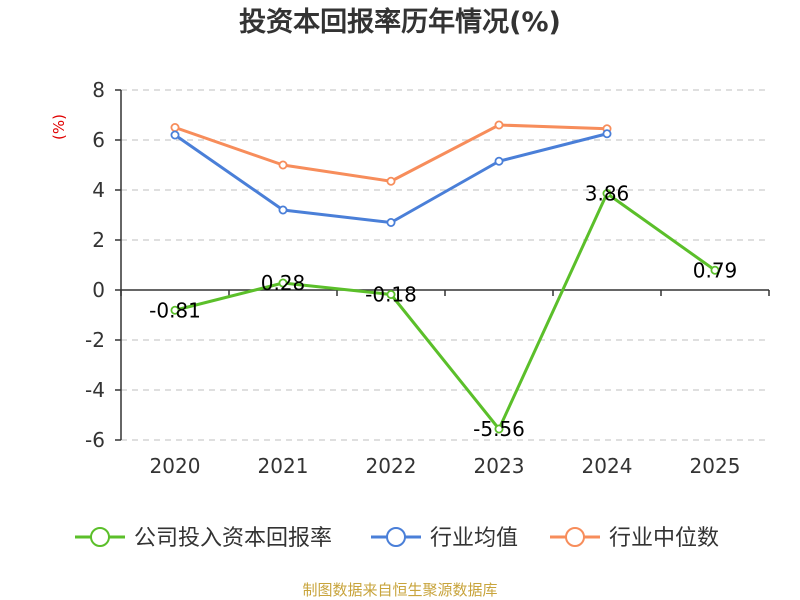 Image resolution: width=800 pixels, height=600 pixels. What do you see at coordinates (283, 466) in the screenshot?
I see `x-tick-label: 2021` at bounding box center [283, 466].